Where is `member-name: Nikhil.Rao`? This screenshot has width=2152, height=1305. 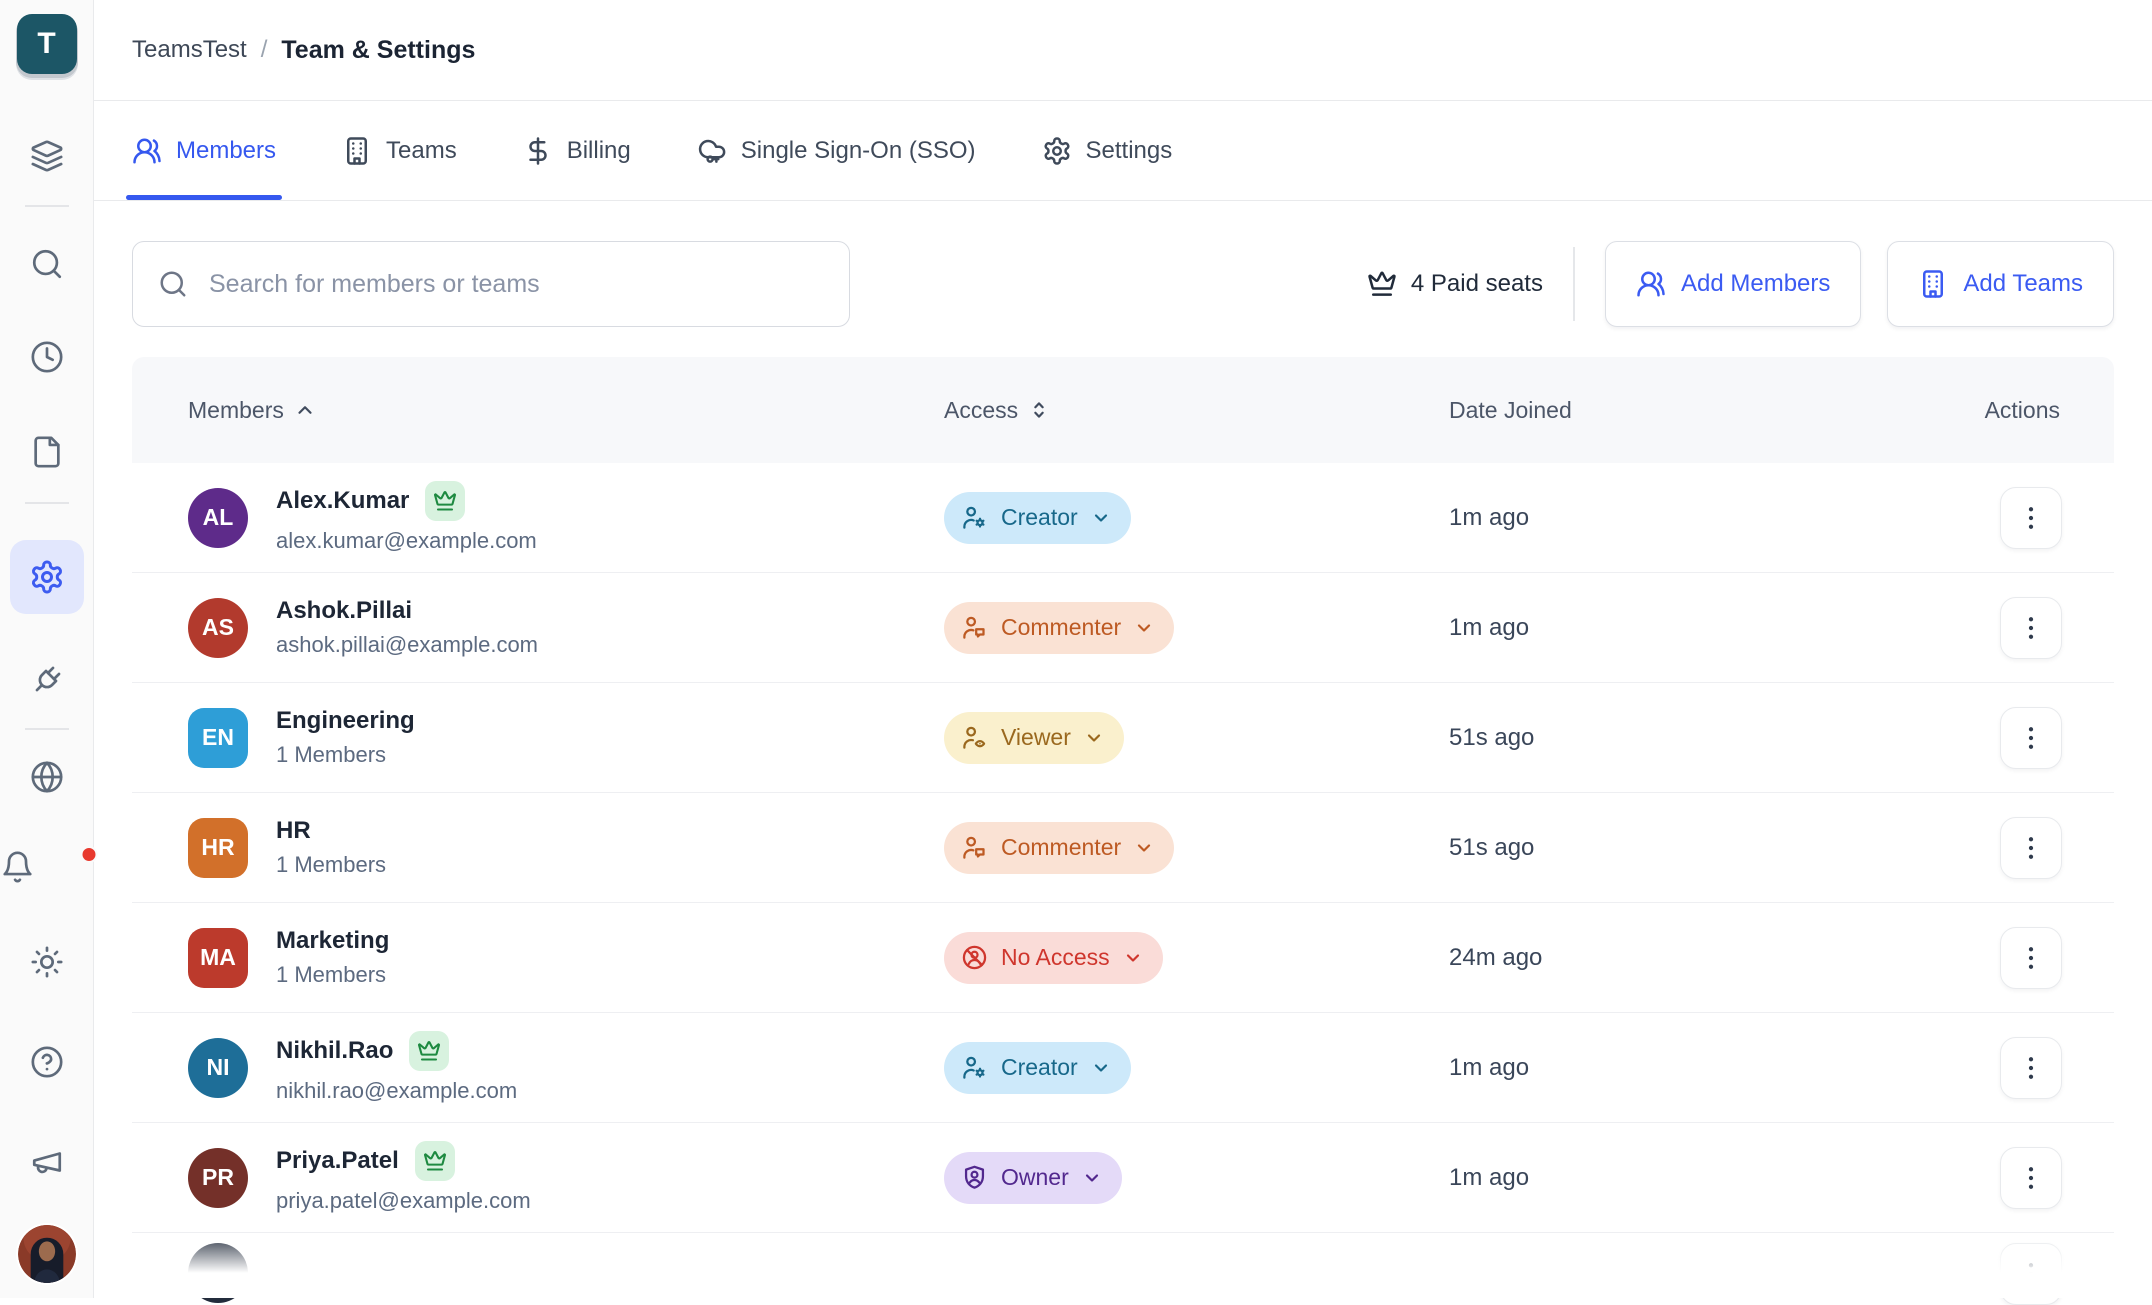 member-name: Nikhil.Rao is located at coordinates (334, 1051).